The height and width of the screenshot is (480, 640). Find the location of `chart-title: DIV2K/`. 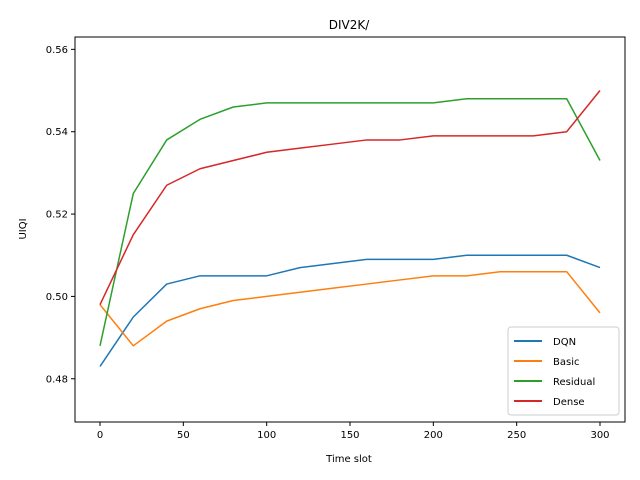

chart-title: DIV2K/ is located at coordinates (349, 25).